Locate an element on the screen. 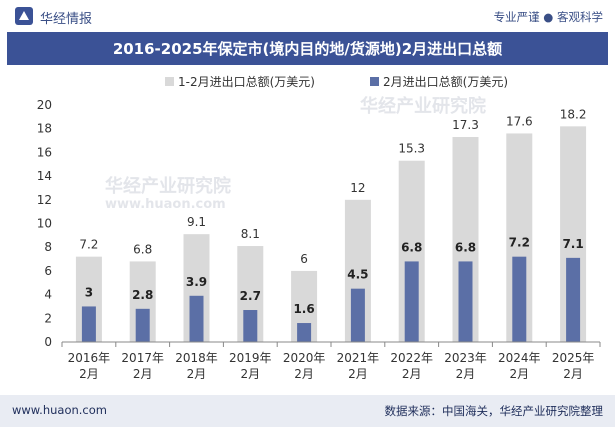  y-tick-label: 8 is located at coordinates (48, 247).